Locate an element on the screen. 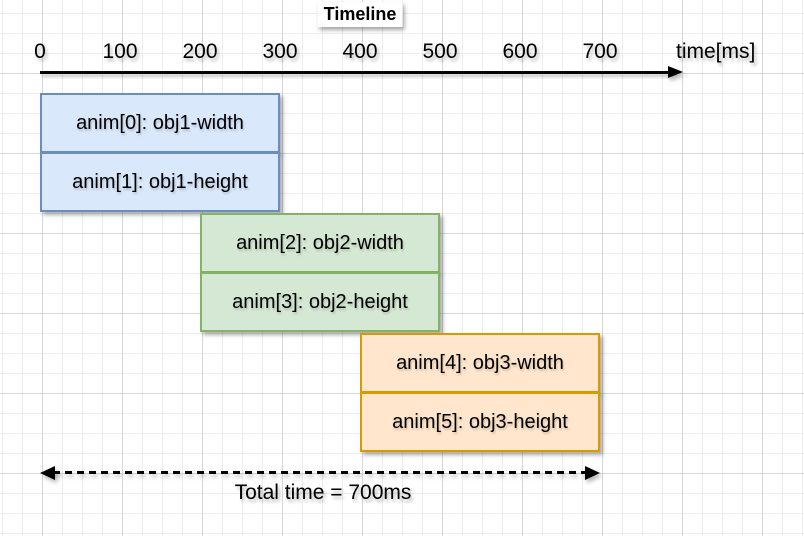 The width and height of the screenshot is (804, 536). anim-bar-label: anim[4]: obj3-width is located at coordinates (480, 362).